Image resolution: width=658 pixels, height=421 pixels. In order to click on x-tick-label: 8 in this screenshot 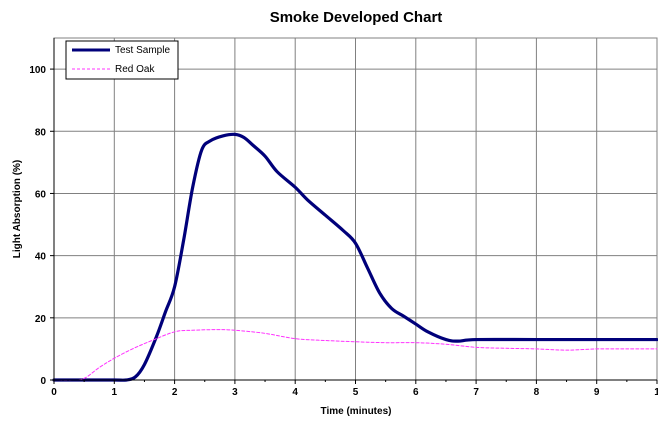, I will do `click(537, 392)`.